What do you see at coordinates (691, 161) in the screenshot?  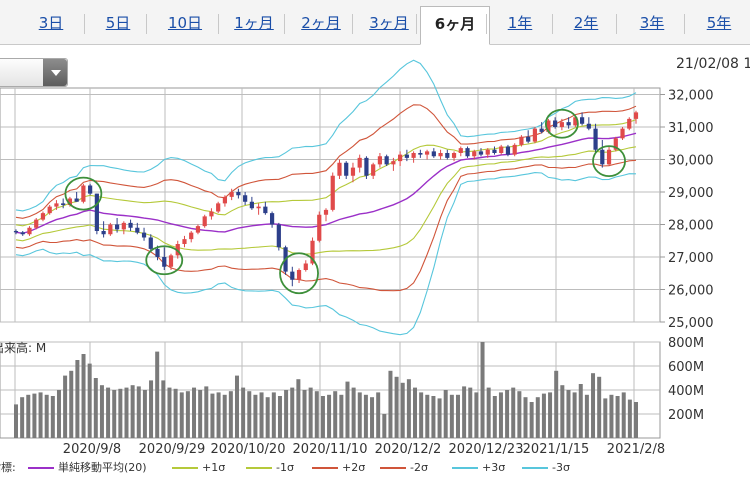 I see `price-tick-label: 30,000` at bounding box center [691, 161].